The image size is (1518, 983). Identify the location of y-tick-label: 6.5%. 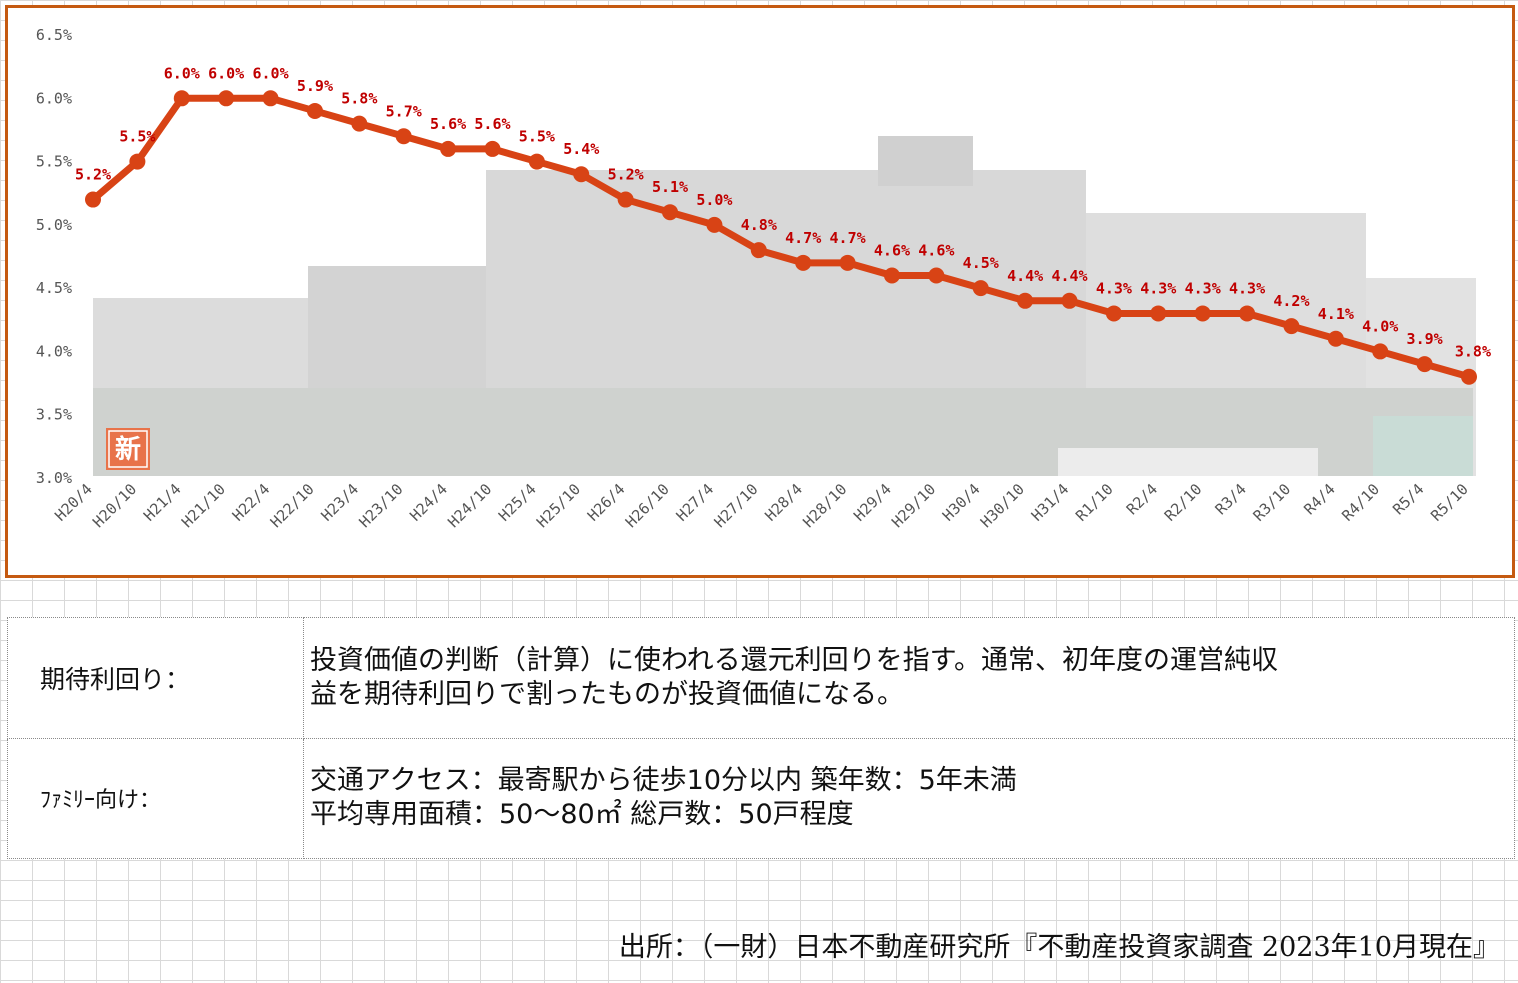
(54, 35).